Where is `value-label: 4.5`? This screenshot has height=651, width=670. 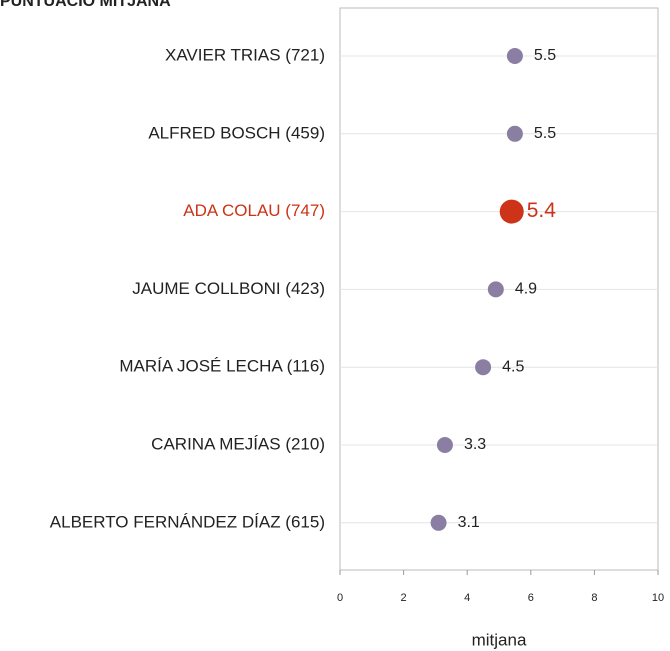 value-label: 4.5 is located at coordinates (513, 366).